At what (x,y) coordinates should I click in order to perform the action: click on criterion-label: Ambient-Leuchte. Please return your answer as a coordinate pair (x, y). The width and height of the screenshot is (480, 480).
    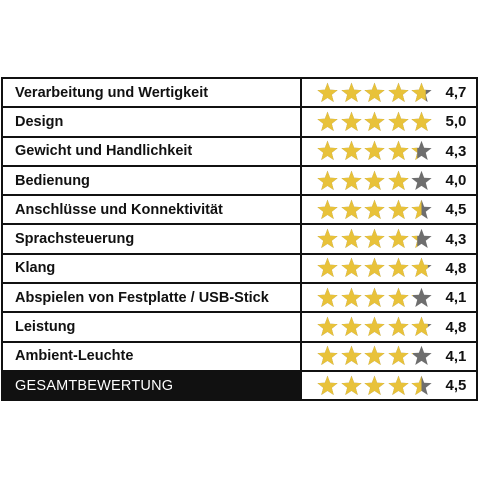
    Looking at the image, I should click on (152, 357).